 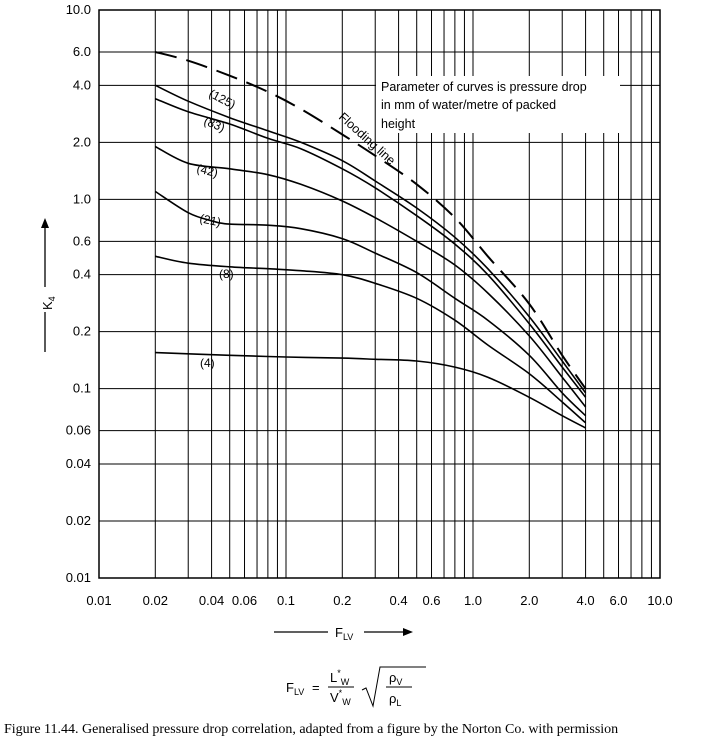 What do you see at coordinates (78, 520) in the screenshot?
I see `y-tick-label: 0.02` at bounding box center [78, 520].